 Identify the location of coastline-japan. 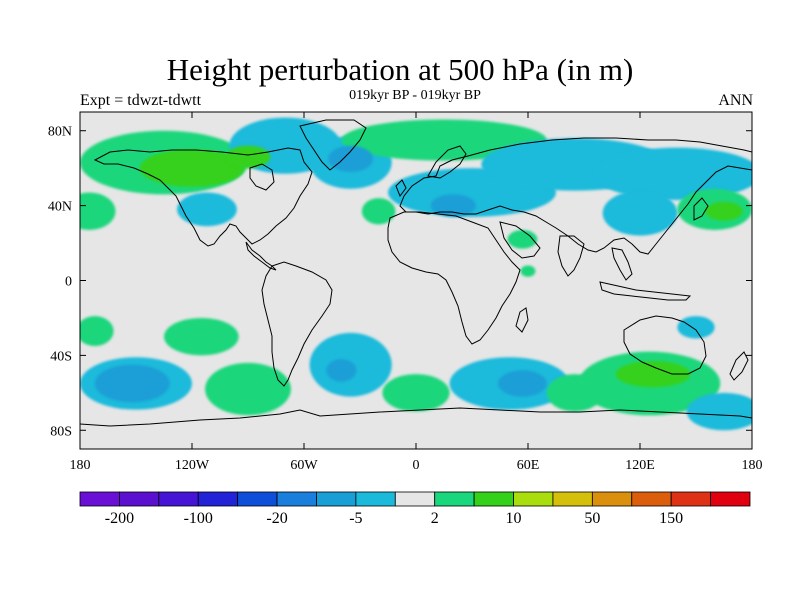
(701, 209).